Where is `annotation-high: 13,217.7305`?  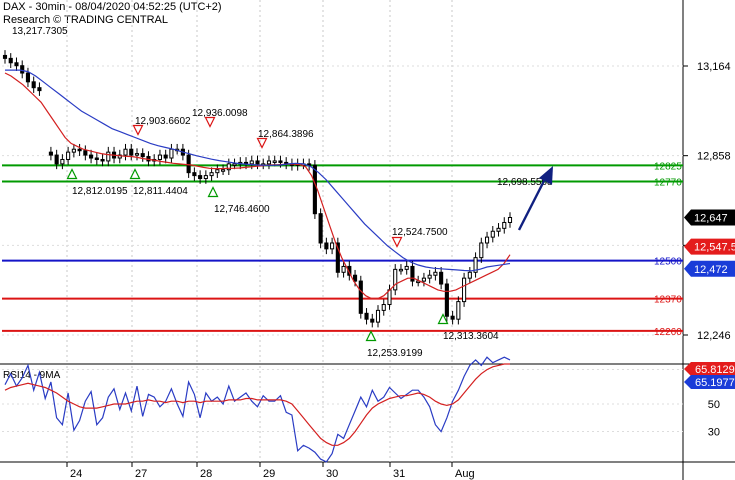
annotation-high: 13,217.7305 is located at coordinates (40, 31).